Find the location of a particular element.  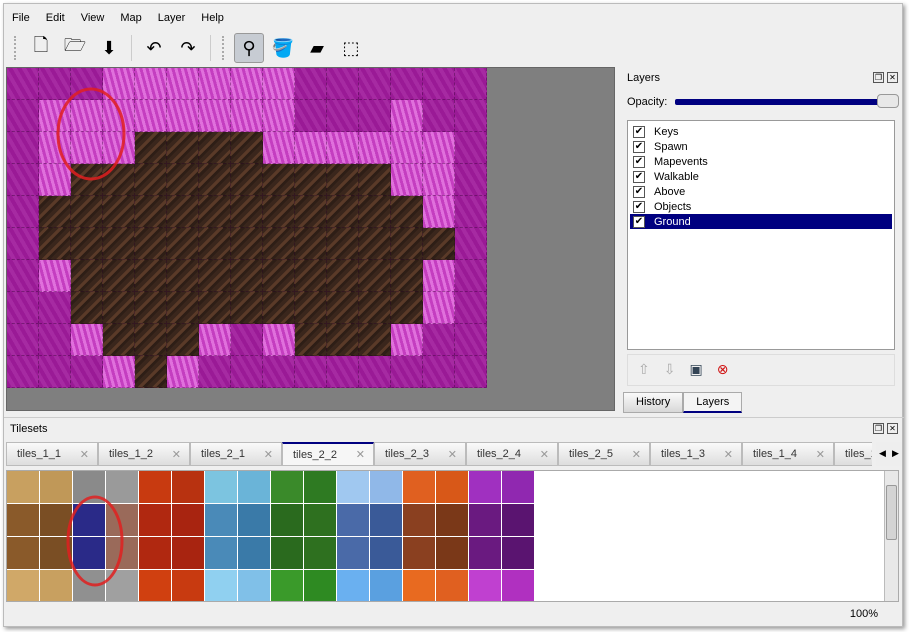

layer-row: ✔ Above is located at coordinates (761, 191).